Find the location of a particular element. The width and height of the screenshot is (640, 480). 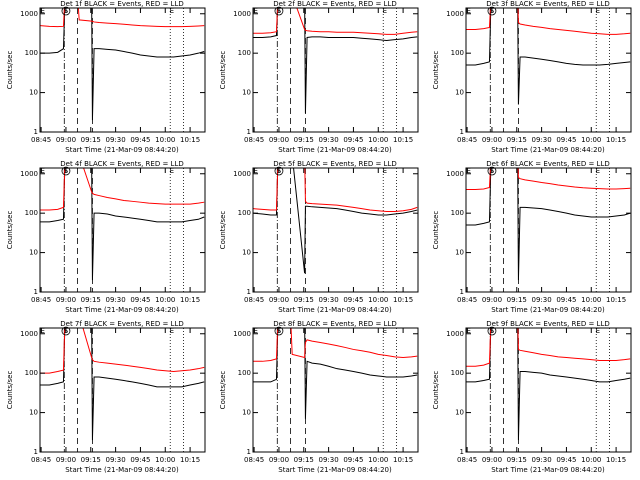

chart-title: Det 8f BLACK = Events, RED = LLD is located at coordinates (334, 324).